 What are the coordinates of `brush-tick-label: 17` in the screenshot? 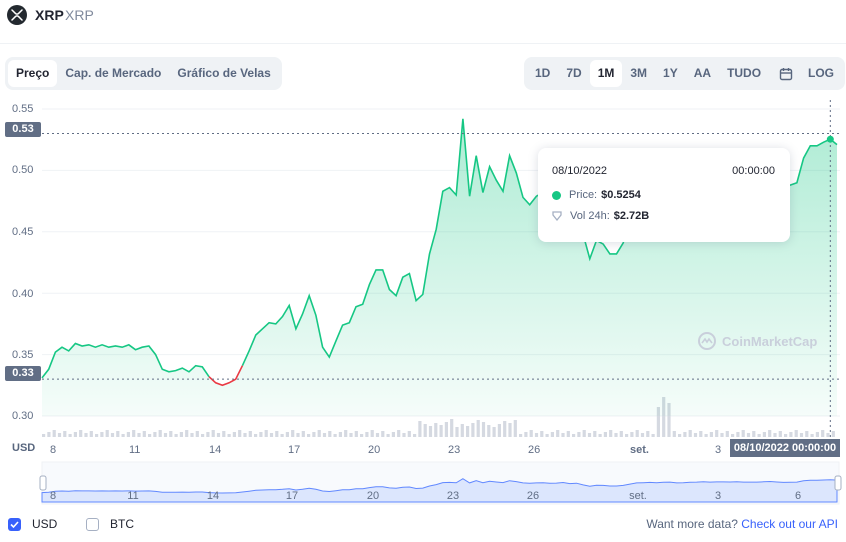 It's located at (292, 496).